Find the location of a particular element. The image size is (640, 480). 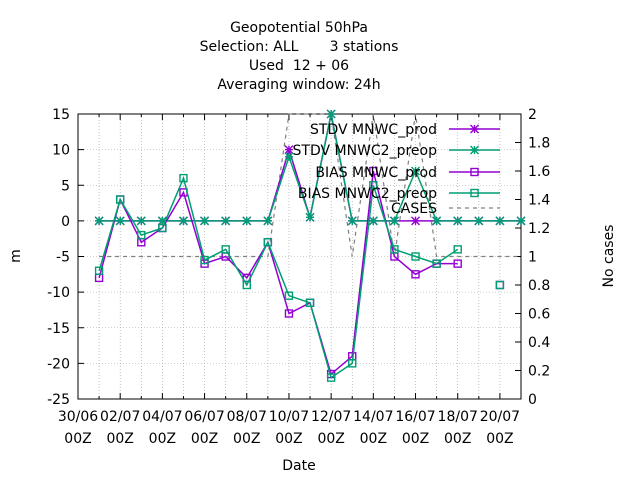

legend-entry: STDV MNWC_prod is located at coordinates (405, 130).